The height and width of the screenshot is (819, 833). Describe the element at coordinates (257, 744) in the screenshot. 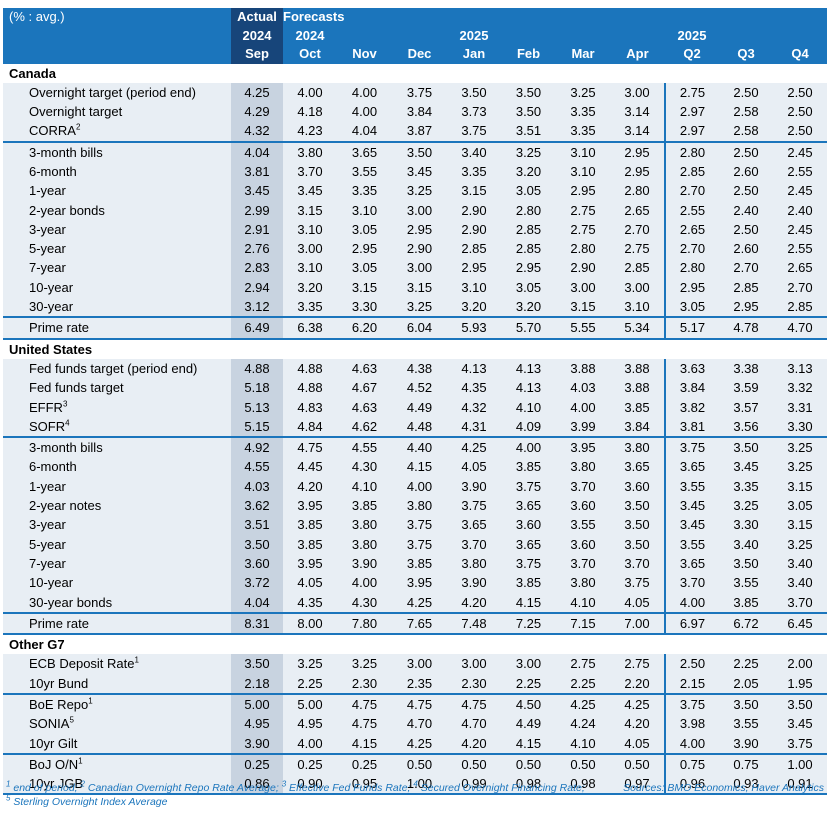

I see `actual-value: 3.90` at that location.